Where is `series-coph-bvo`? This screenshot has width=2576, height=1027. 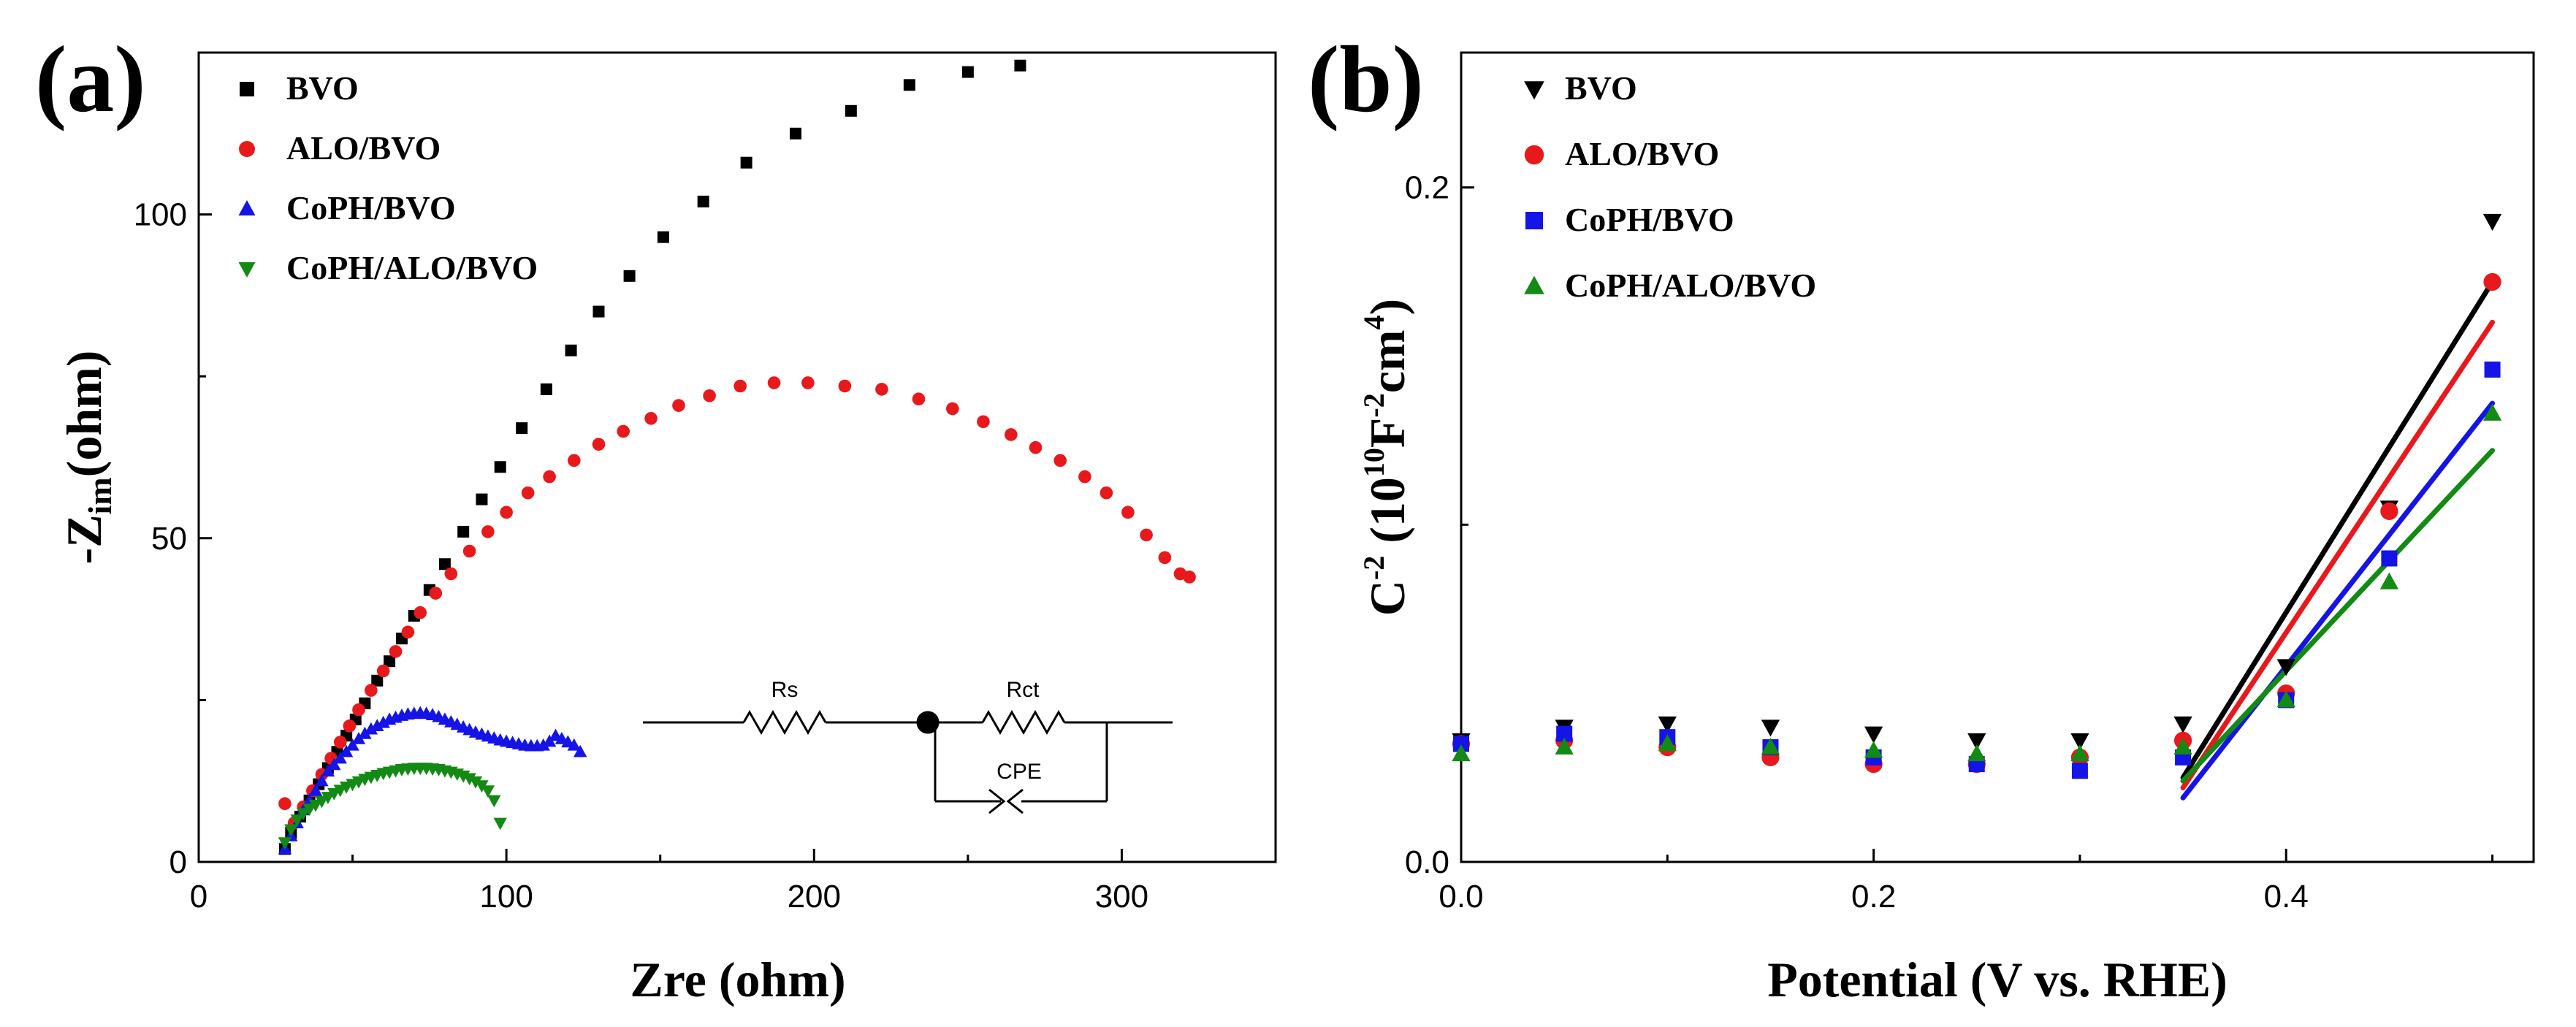
series-coph-bvo is located at coordinates (433, 780).